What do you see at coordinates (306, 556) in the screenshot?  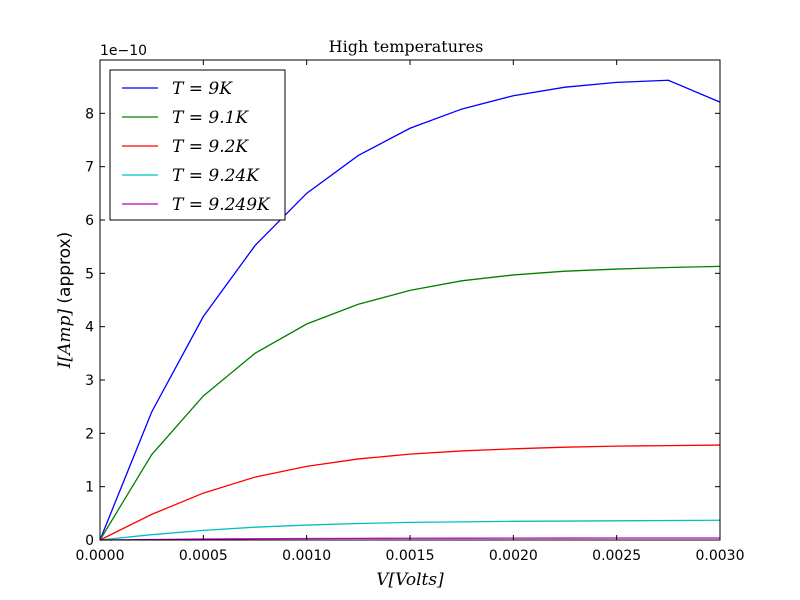 I see `x-tick-label: 0.0010` at bounding box center [306, 556].